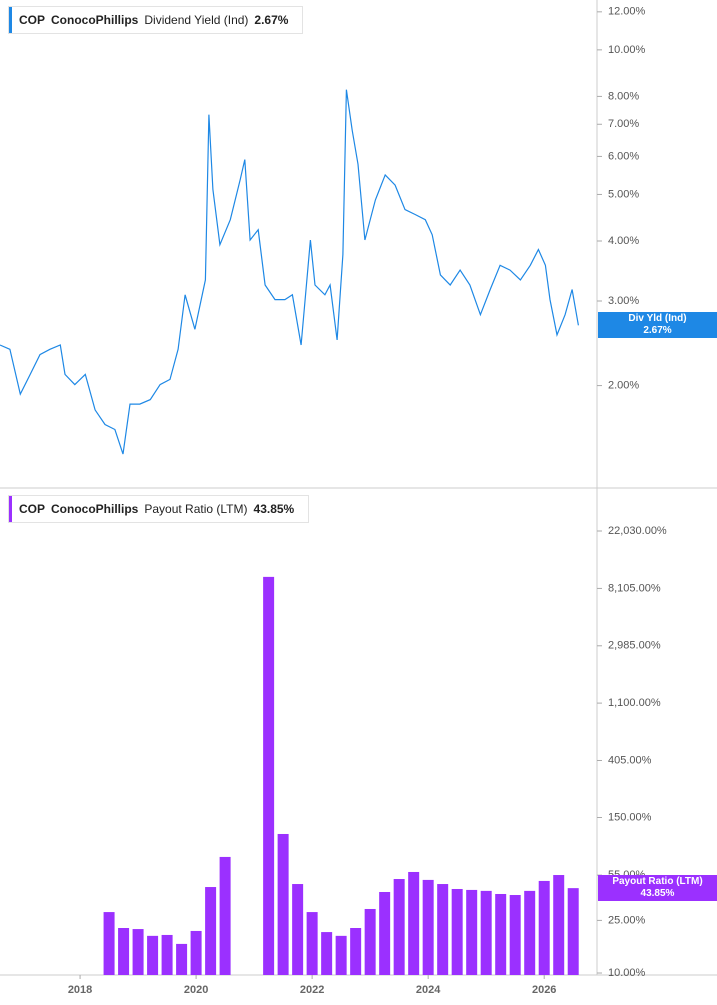  I want to click on y-tick-label: 150.00%, so click(630, 817).